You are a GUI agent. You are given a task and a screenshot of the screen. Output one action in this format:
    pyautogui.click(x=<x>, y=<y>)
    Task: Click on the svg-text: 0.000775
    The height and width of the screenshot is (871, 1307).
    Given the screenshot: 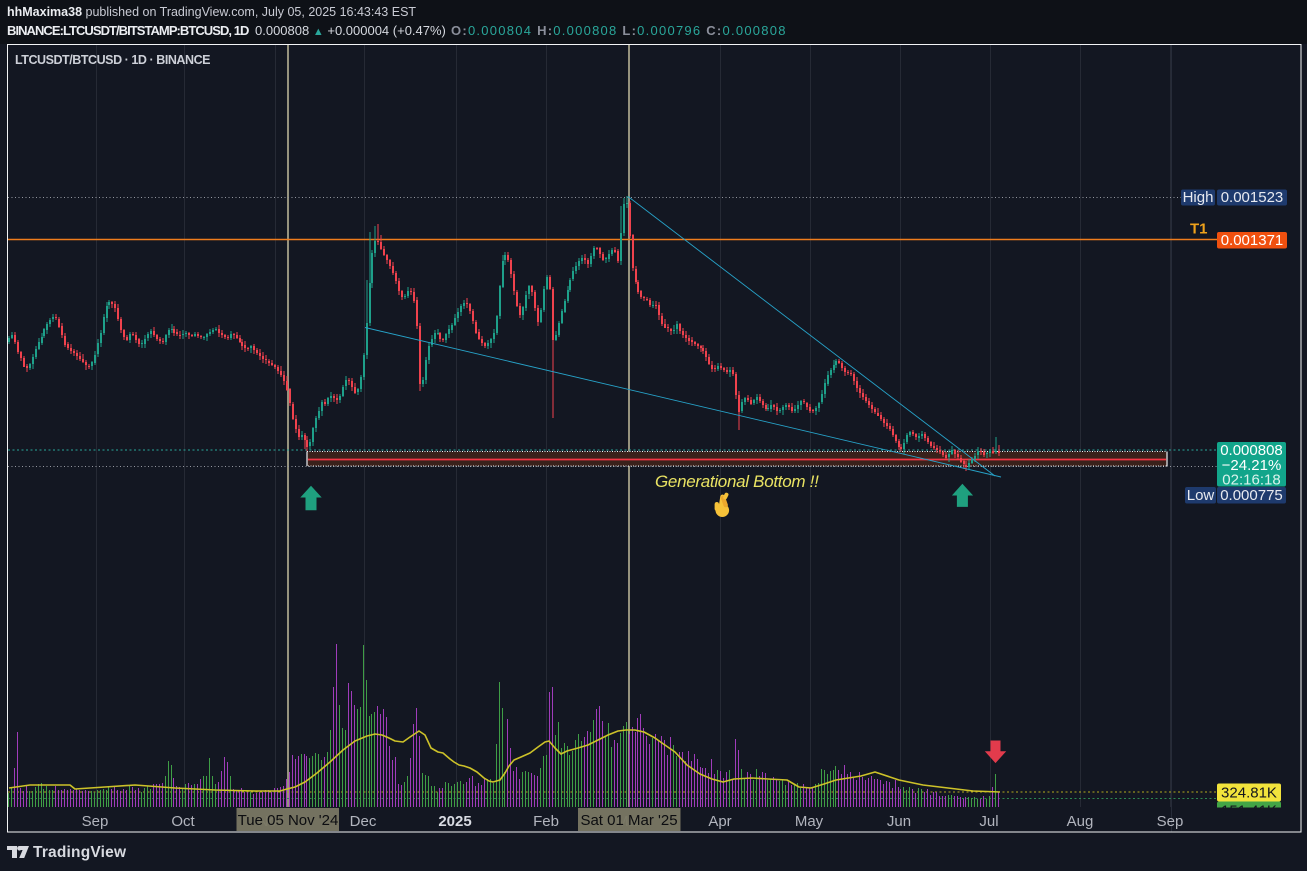 What is the action you would take?
    pyautogui.click(x=1251, y=495)
    